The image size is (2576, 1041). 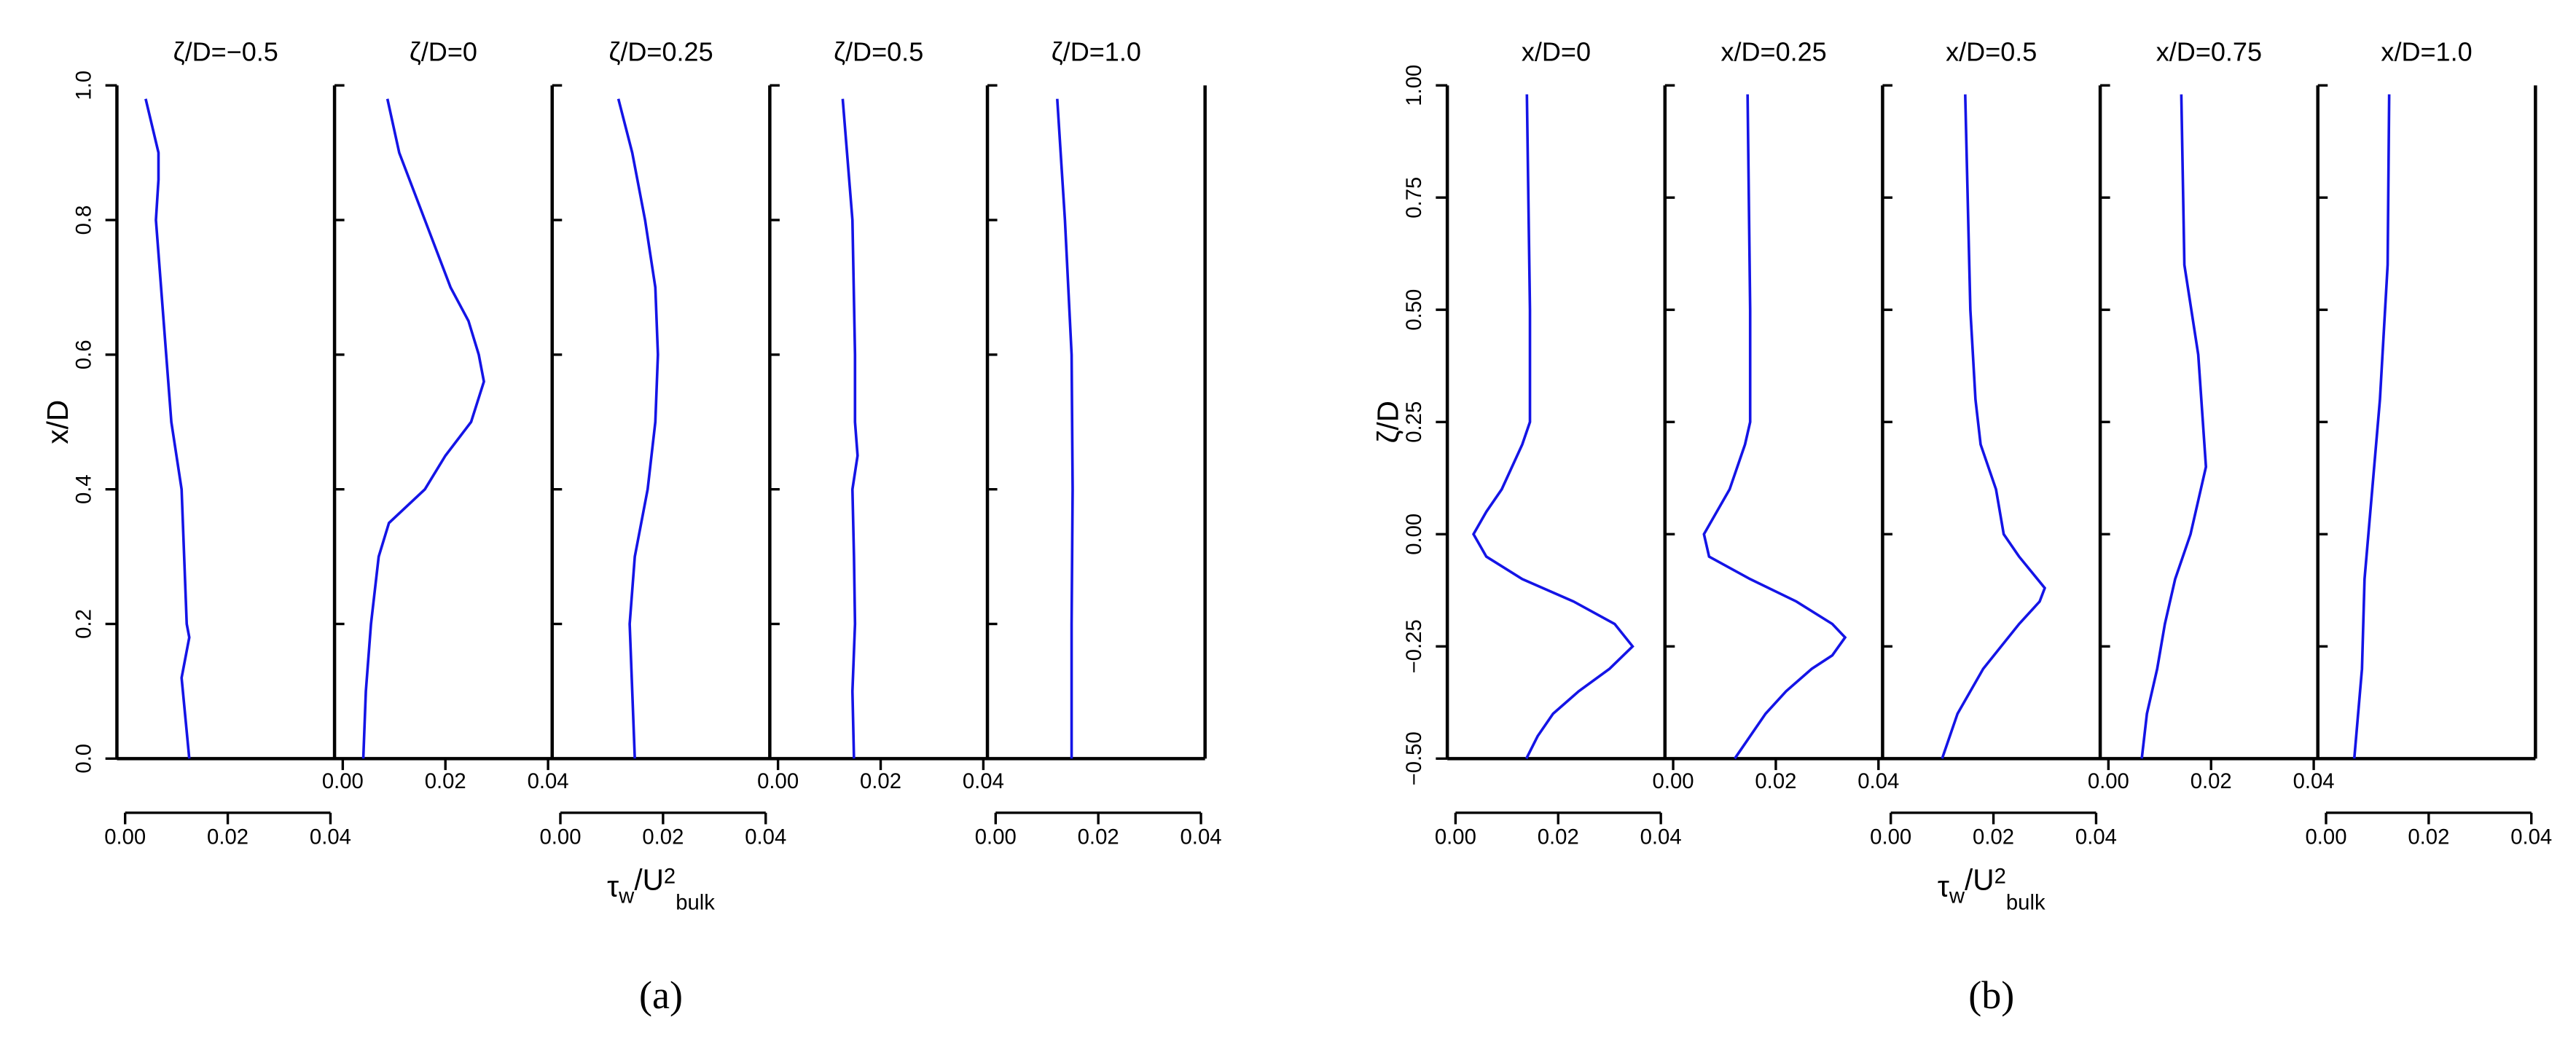 I want to click on panel-title: ζ/D=1.0, so click(x=1096, y=51).